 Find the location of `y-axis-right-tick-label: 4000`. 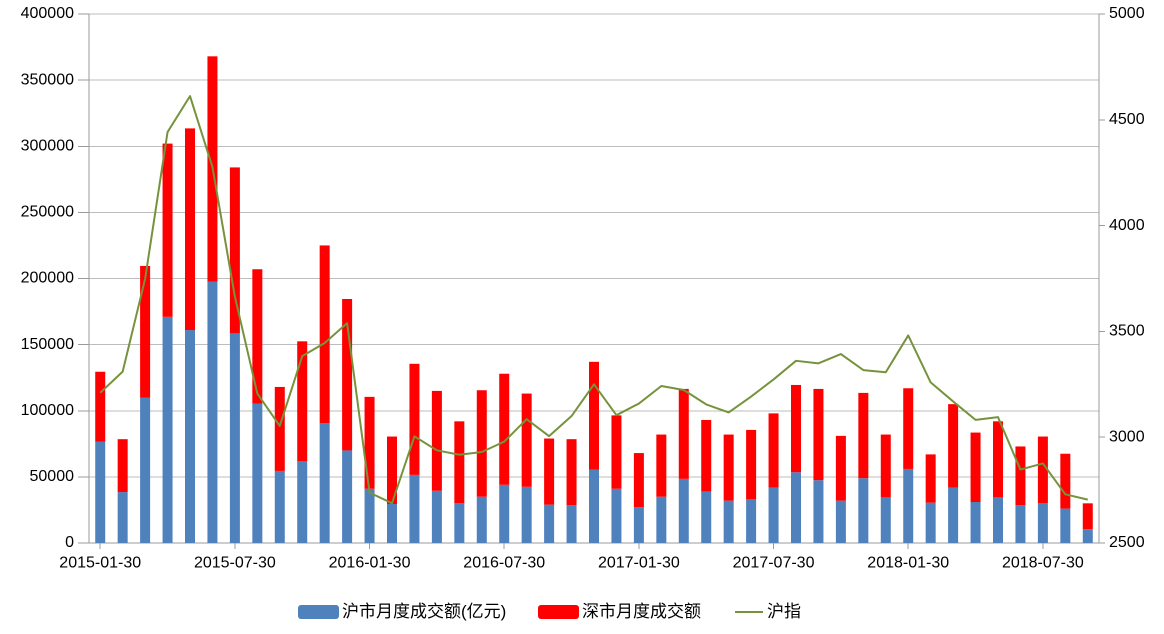

y-axis-right-tick-label: 4000 is located at coordinates (1127, 225).